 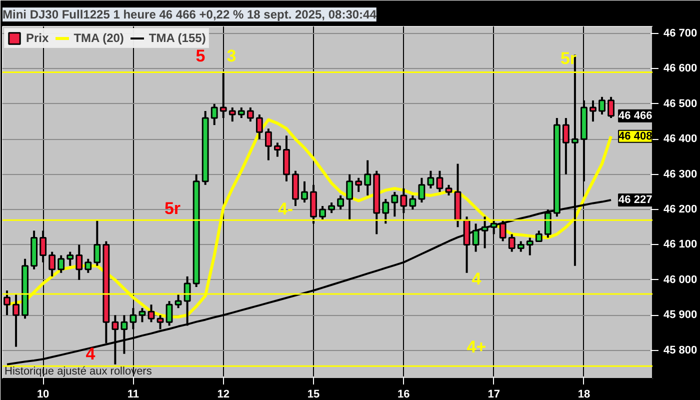 I want to click on annotation: 3, so click(x=231, y=56).